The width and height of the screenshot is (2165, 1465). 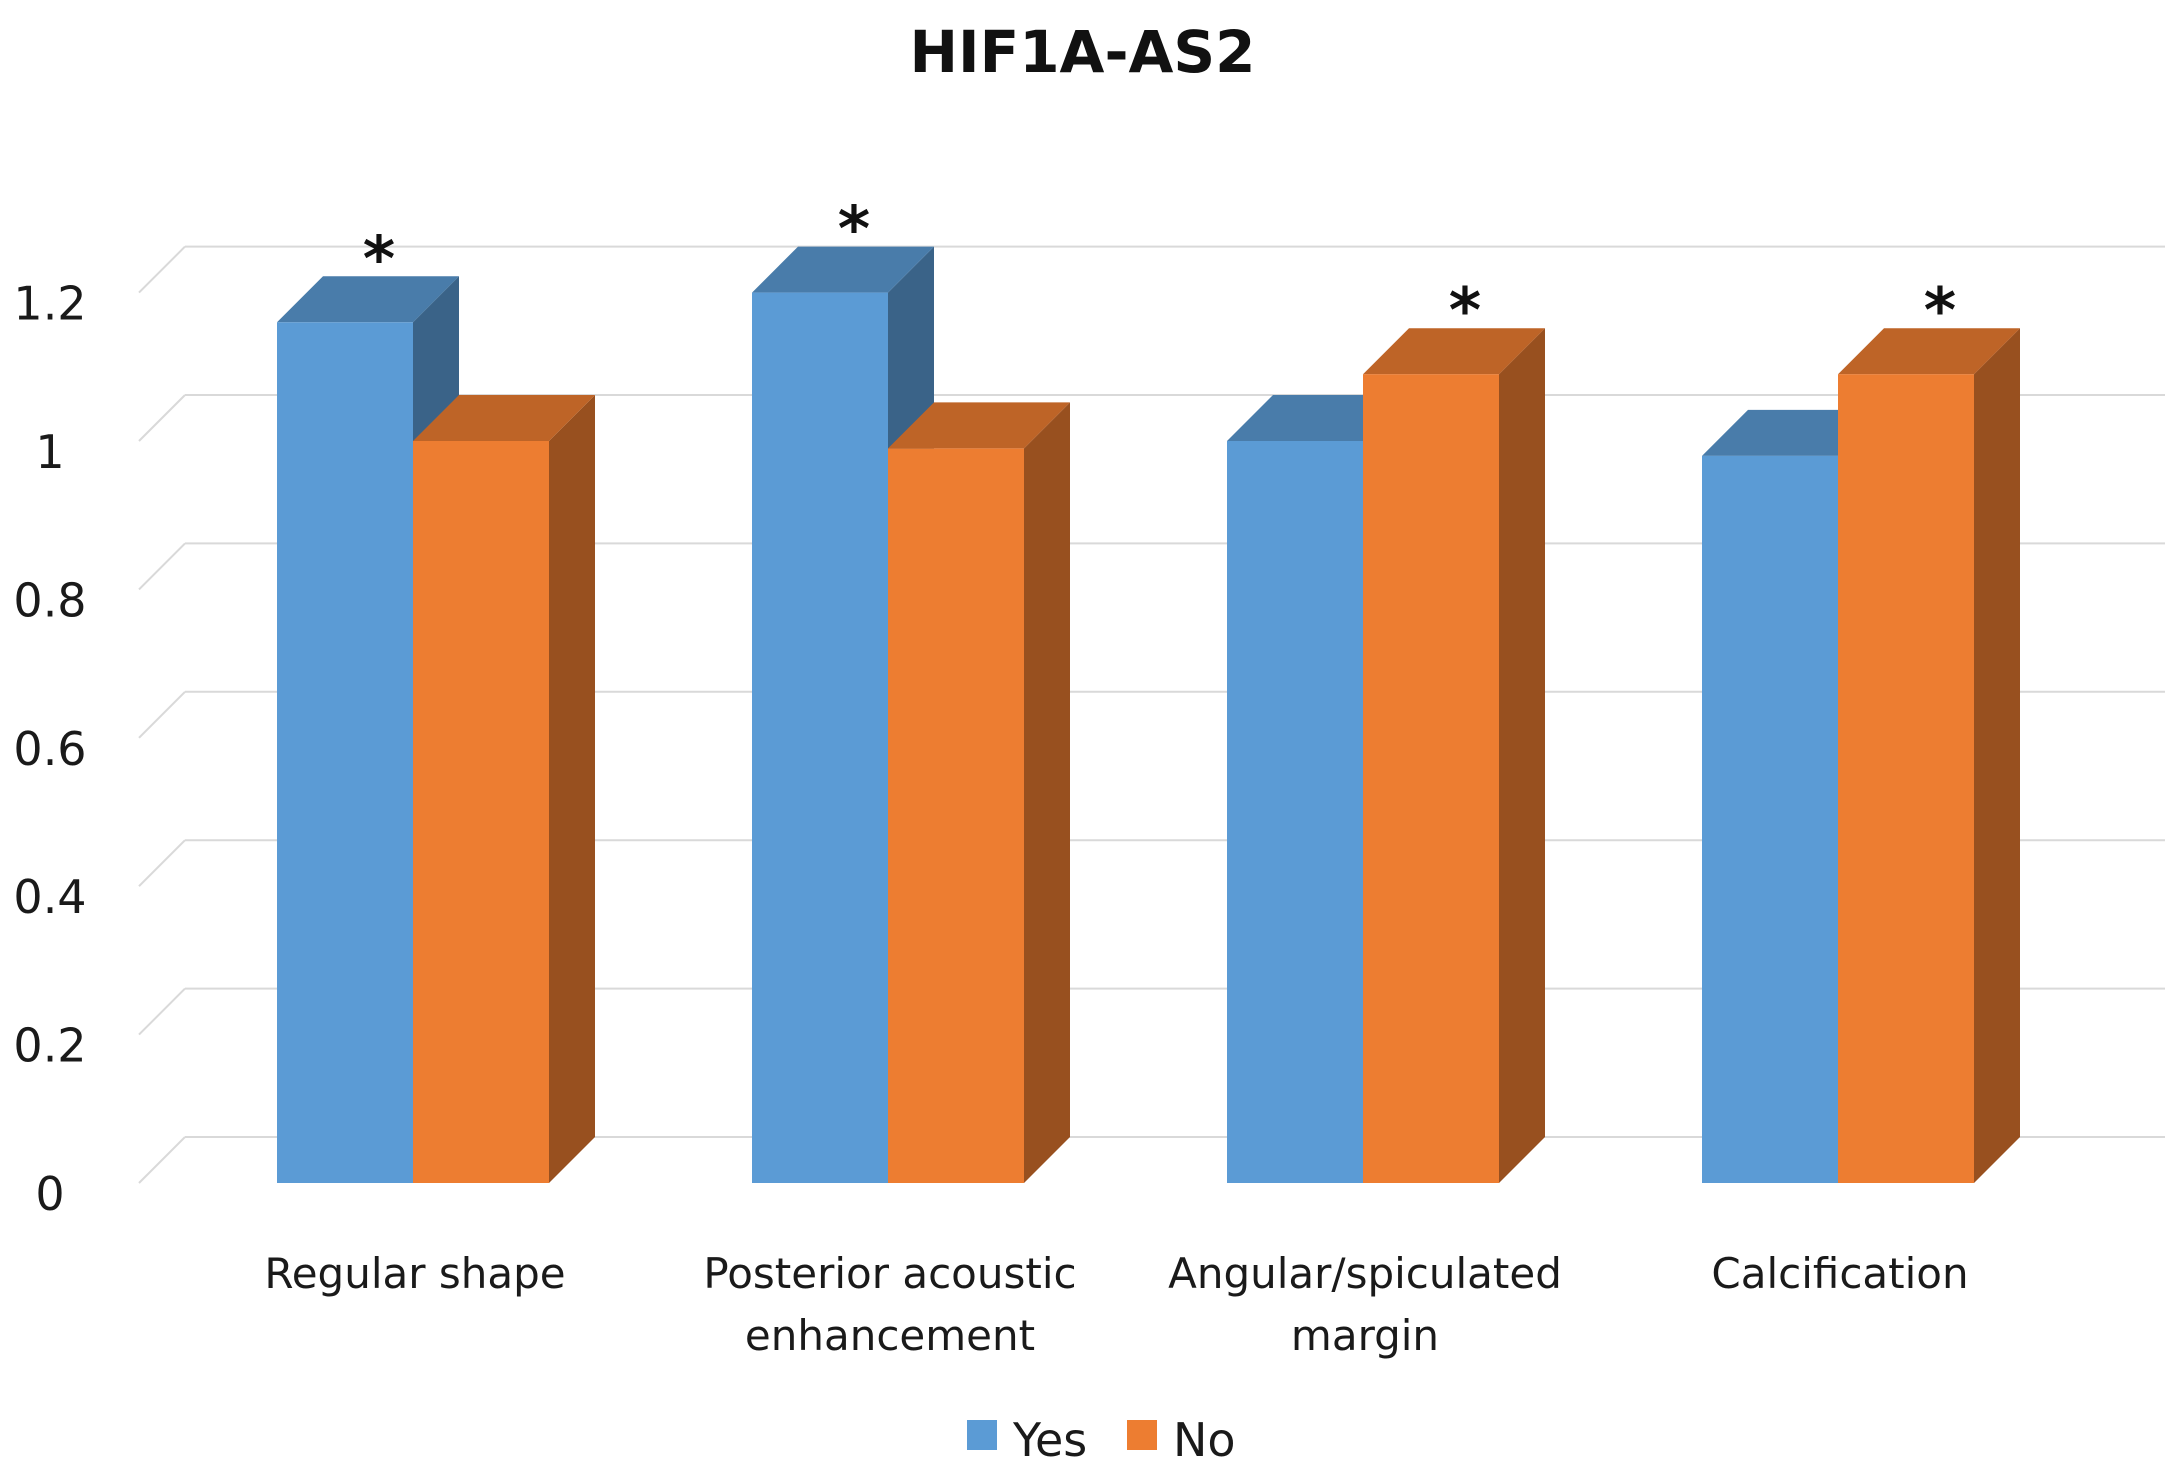 What do you see at coordinates (1365, 1335) in the screenshot?
I see `x-category-label: margin` at bounding box center [1365, 1335].